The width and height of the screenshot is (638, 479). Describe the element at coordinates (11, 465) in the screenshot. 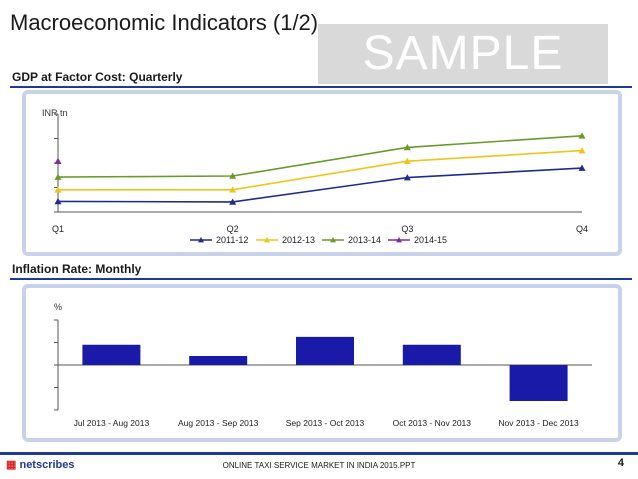

I see `logo-mark-icon: ▦` at that location.